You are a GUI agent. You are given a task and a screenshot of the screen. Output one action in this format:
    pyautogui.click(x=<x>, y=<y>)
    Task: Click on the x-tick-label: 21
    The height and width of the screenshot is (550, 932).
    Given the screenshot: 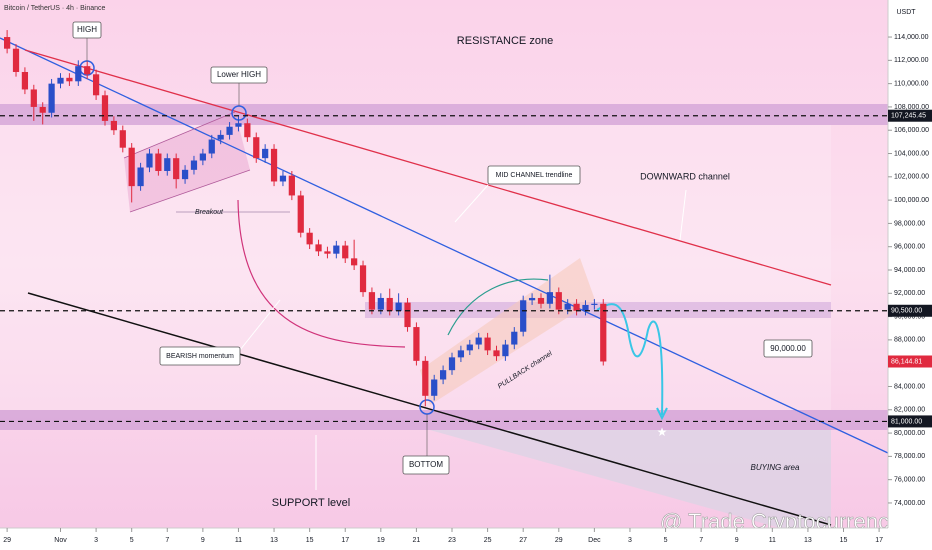 What is the action you would take?
    pyautogui.click(x=417, y=540)
    